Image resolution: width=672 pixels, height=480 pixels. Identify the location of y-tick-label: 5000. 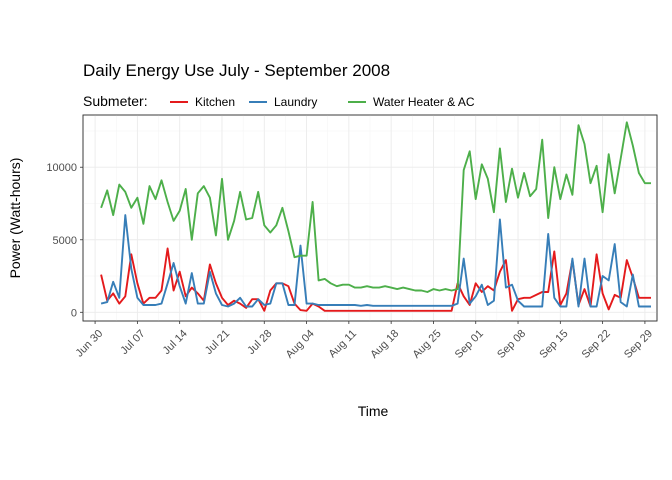
(65, 241).